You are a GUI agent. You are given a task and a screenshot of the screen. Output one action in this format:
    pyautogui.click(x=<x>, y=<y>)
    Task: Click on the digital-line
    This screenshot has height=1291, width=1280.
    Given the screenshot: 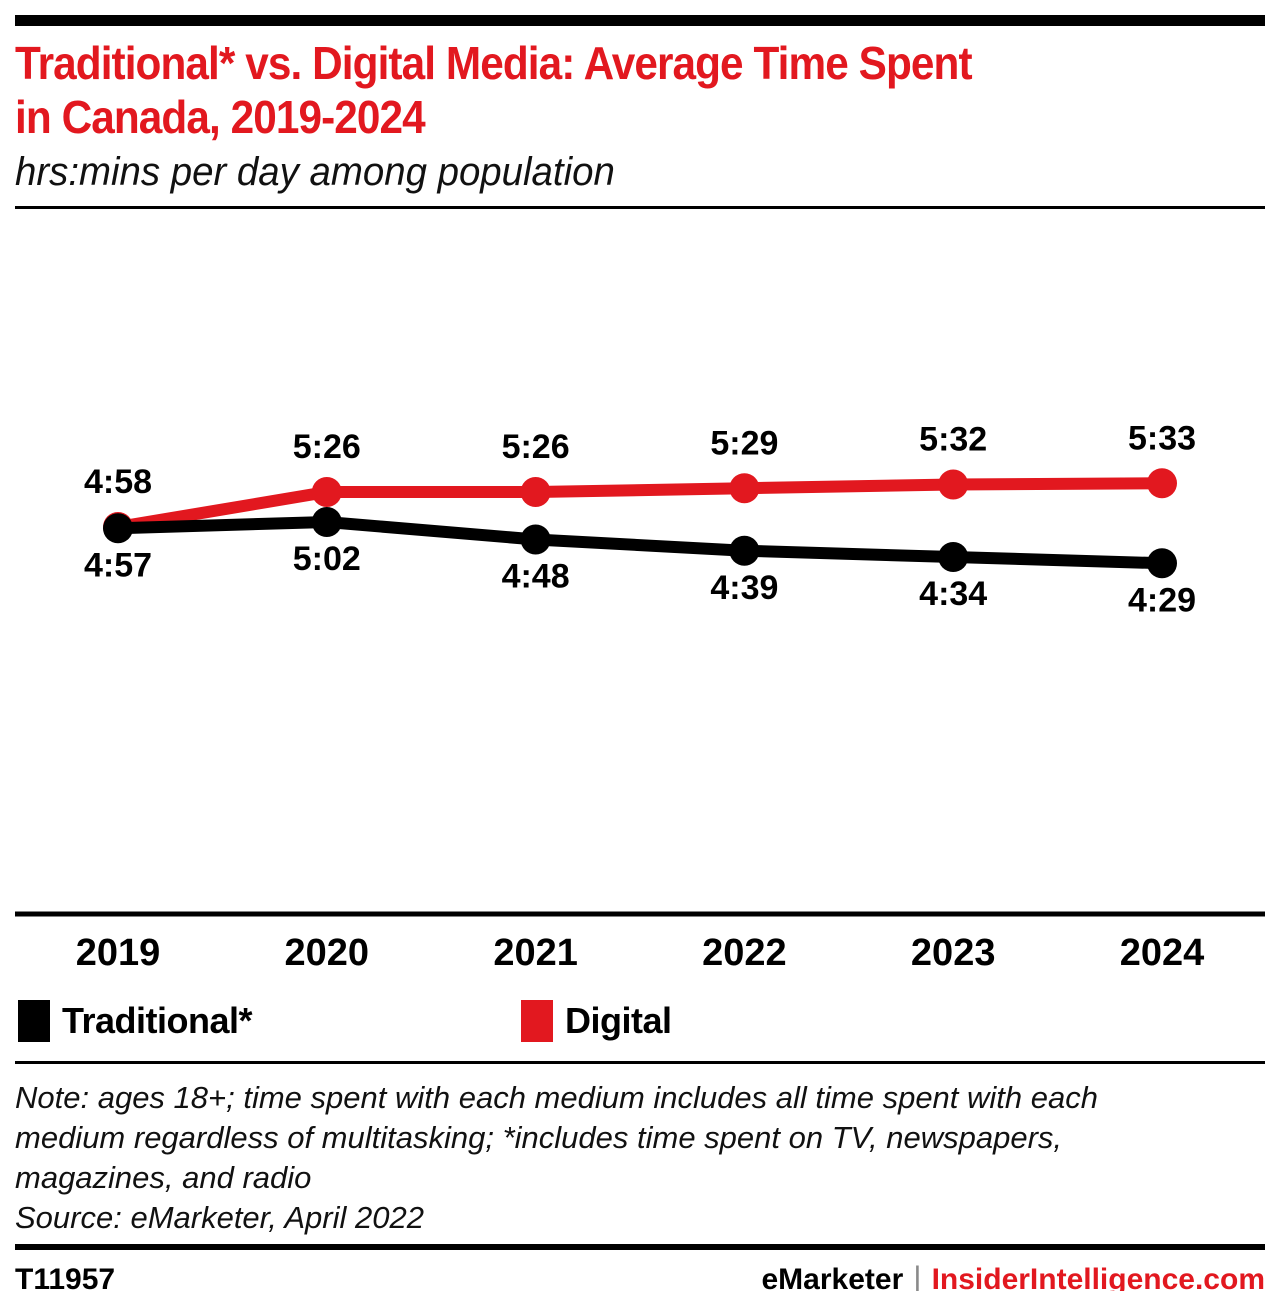 What is the action you would take?
    pyautogui.click(x=640, y=505)
    